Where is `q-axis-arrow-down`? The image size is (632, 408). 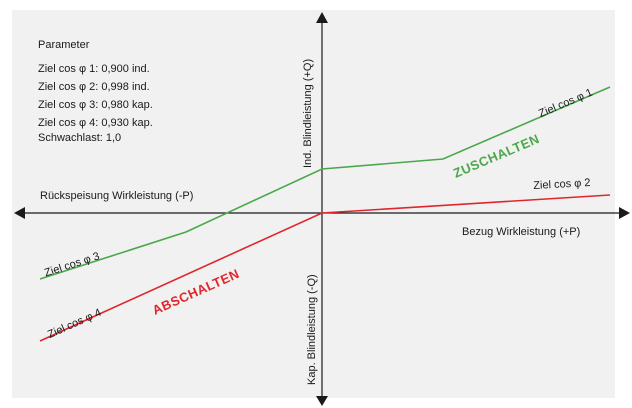
q-axis-arrow-down is located at coordinates (322, 401).